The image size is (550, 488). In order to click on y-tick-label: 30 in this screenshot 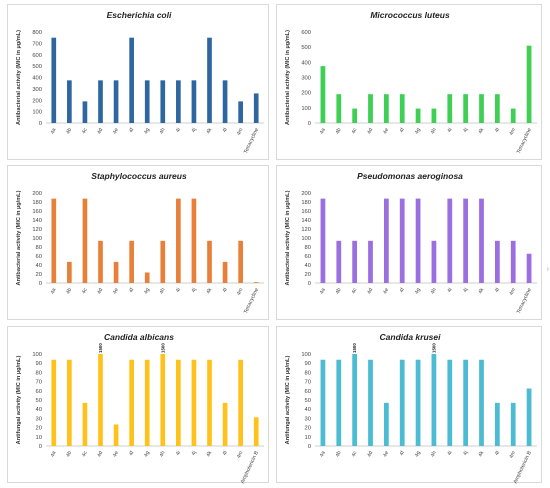, I will do `click(308, 419)`.